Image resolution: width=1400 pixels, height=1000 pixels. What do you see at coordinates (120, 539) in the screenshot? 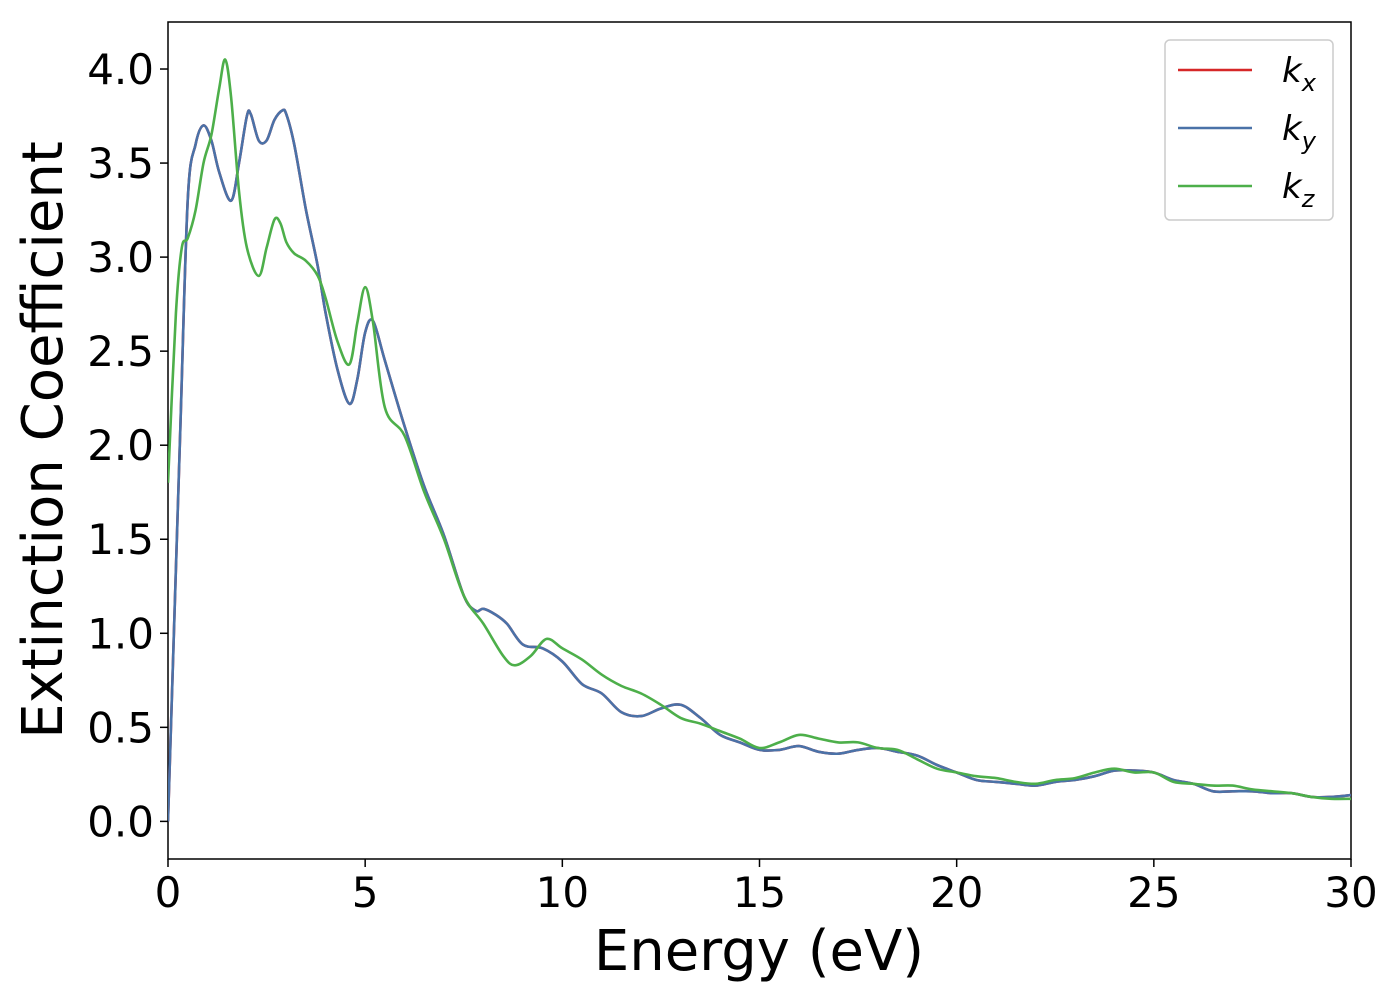
I see `y-tick-label: 1.5` at bounding box center [120, 539].